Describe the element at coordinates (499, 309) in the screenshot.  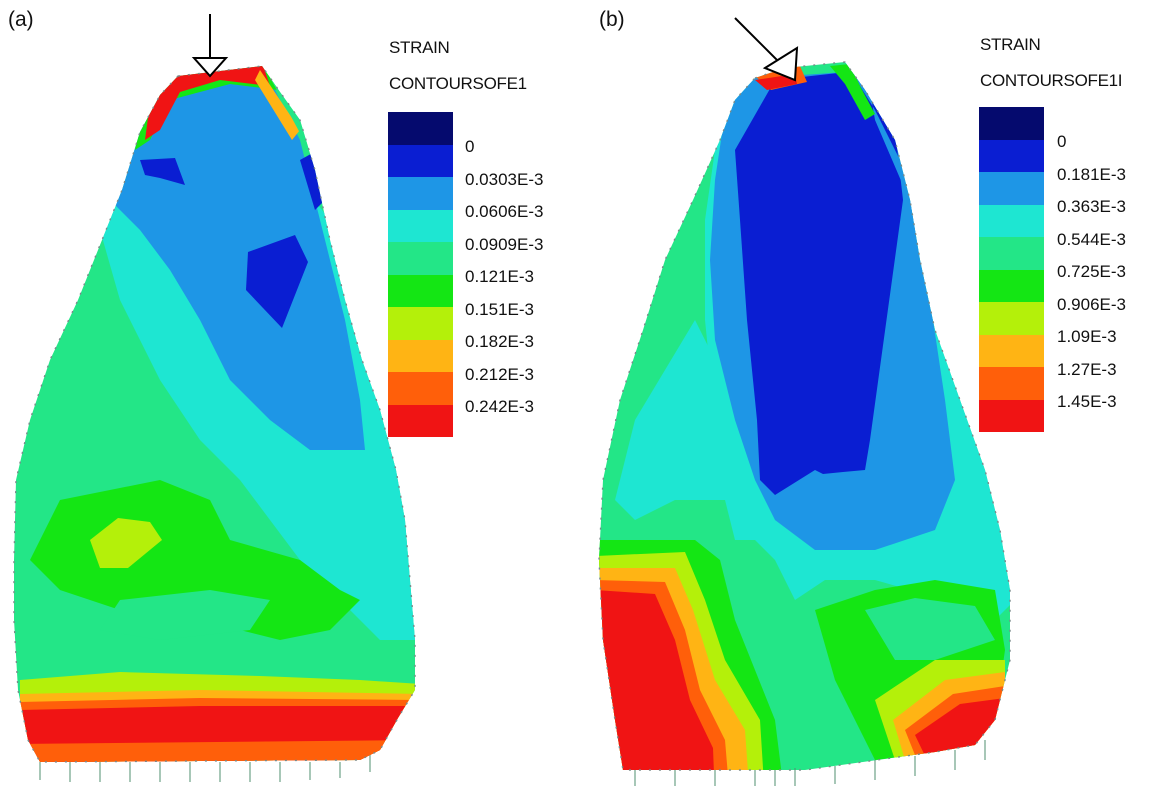
I see `legend-label: 0.151E-3` at that location.